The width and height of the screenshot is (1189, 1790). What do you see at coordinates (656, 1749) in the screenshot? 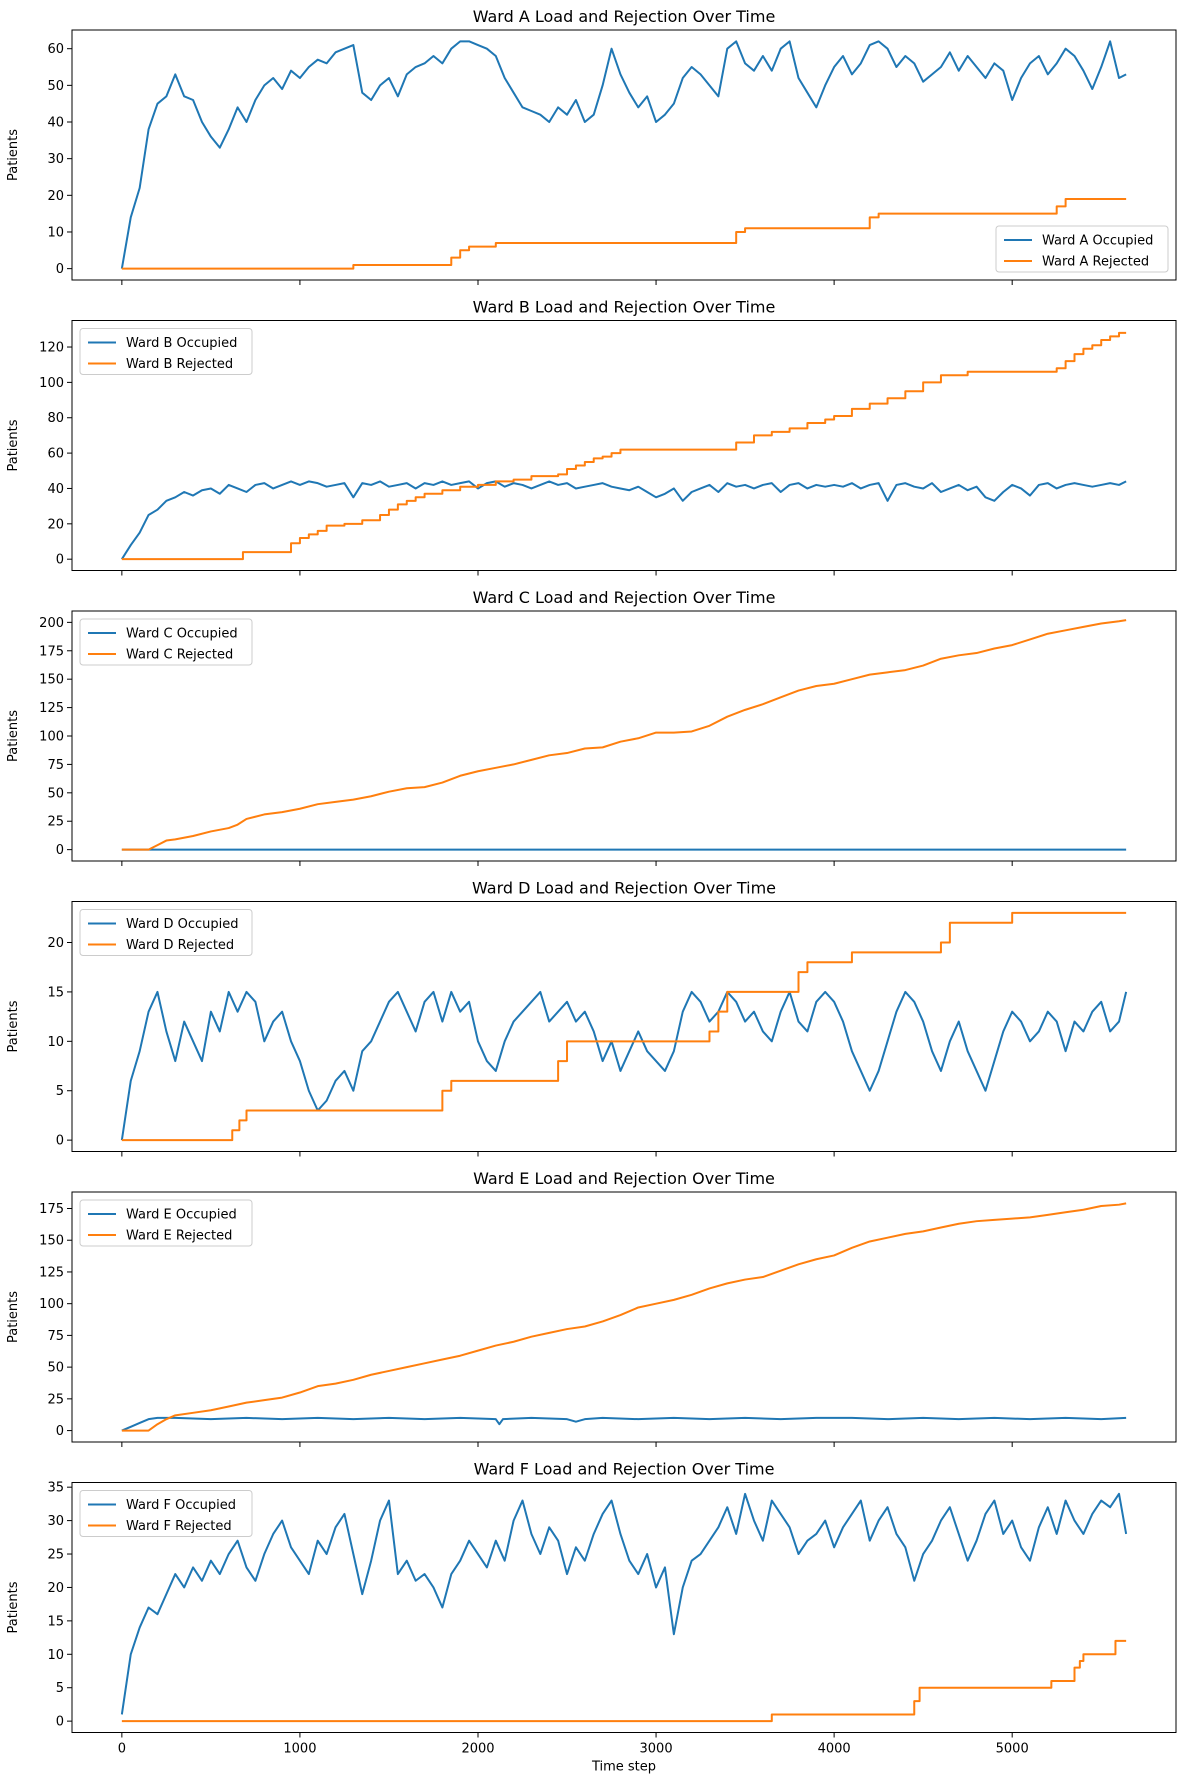
I see `x-tick-label: 3000` at bounding box center [656, 1749].